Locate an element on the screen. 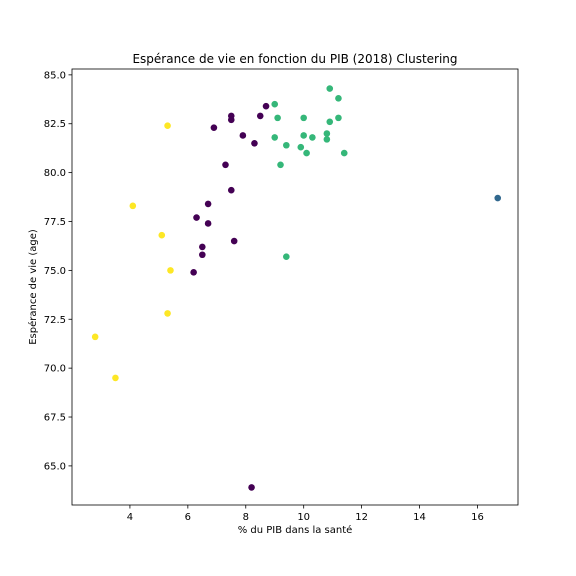 The image size is (576, 576). y-tick-label: 65.0 is located at coordinates (55, 466).